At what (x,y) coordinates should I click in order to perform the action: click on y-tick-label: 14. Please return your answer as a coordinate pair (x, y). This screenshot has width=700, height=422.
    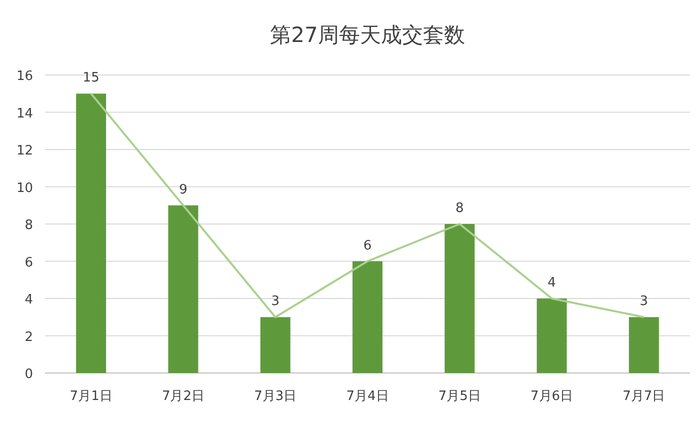
    Looking at the image, I should click on (24, 114).